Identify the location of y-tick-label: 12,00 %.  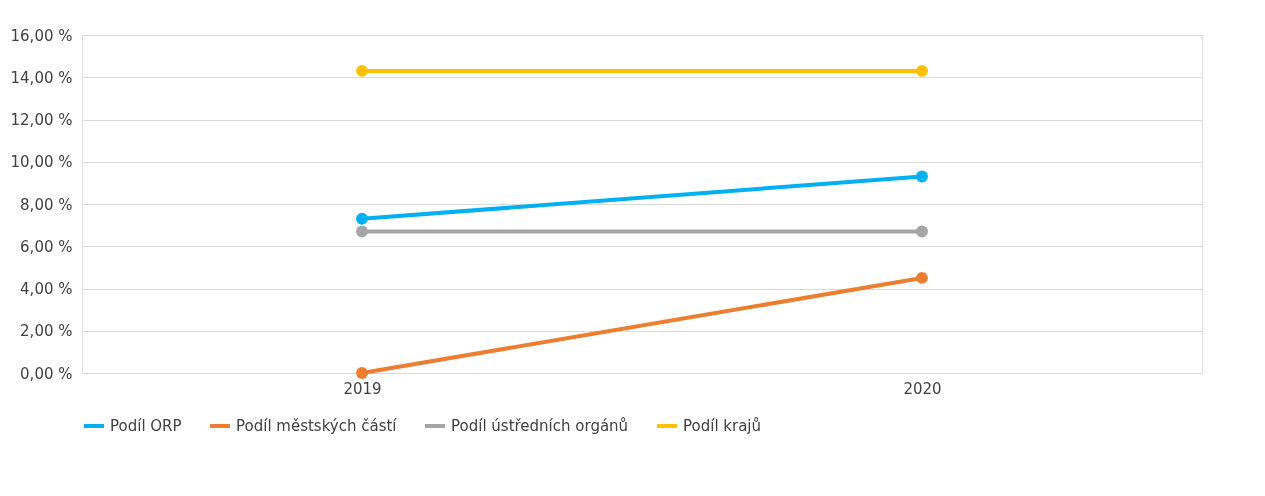
(41, 120).